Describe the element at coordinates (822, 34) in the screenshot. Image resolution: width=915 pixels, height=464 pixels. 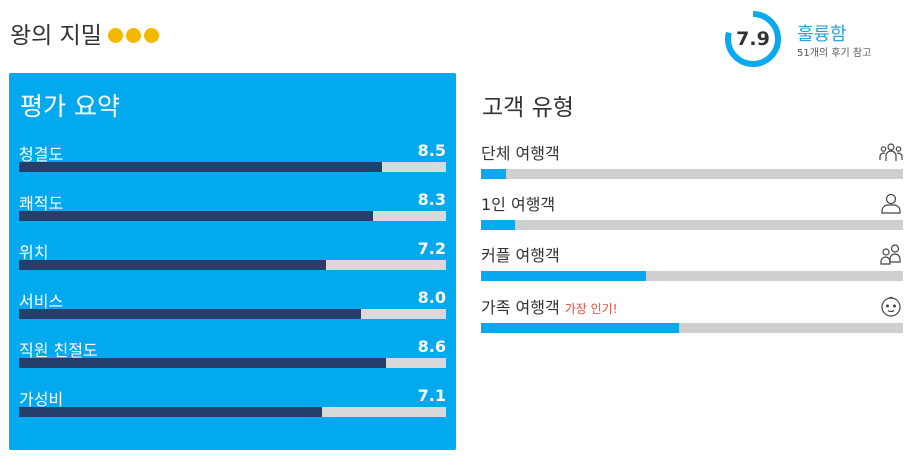
I see `score-word: 훌륭함` at that location.